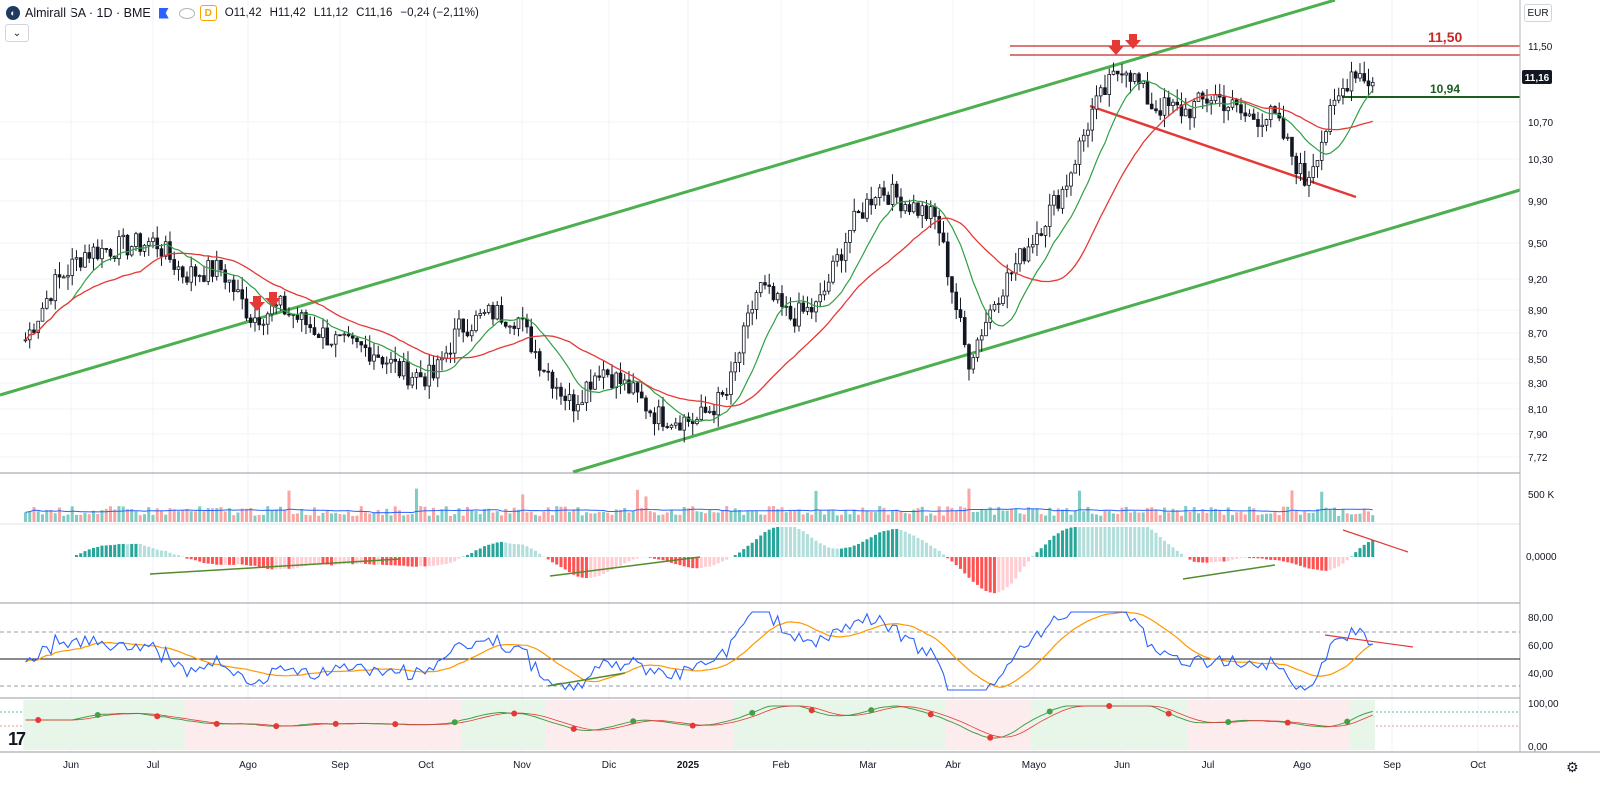 This screenshot has height=789, width=1600. What do you see at coordinates (1538, 13) in the screenshot?
I see `currency-button: EUR` at bounding box center [1538, 13].